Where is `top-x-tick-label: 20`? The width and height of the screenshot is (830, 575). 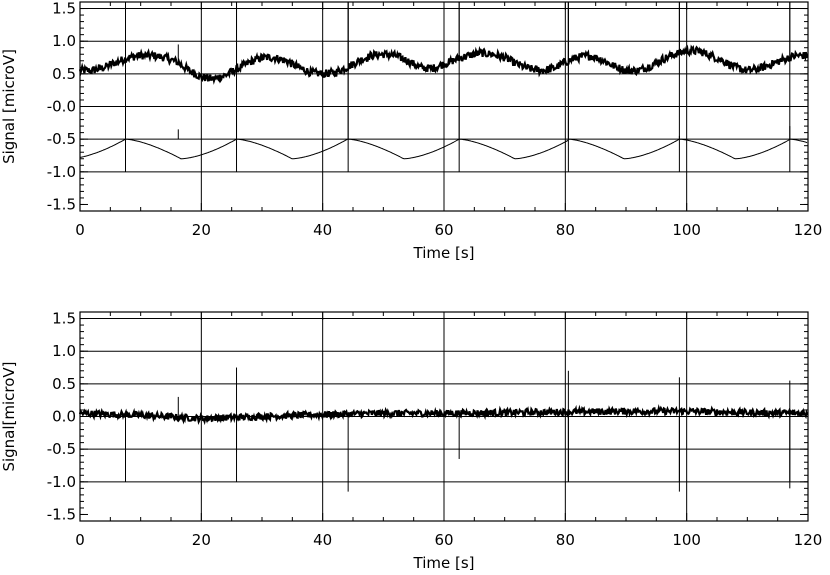 top-x-tick-label: 20 is located at coordinates (201, 230).